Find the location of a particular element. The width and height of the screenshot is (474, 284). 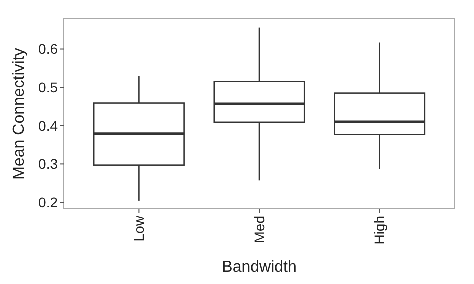

y-axis-title: Mean Connectivity is located at coordinates (19, 114).